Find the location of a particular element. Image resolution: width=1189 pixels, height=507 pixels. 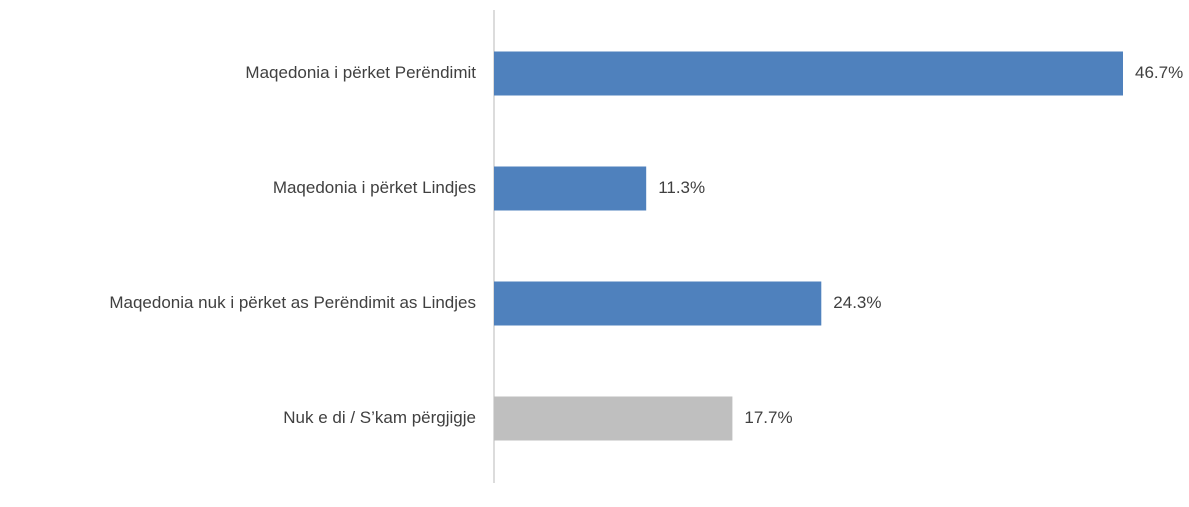

category-label: Maqedonia i përket Lindjes is located at coordinates (374, 187).